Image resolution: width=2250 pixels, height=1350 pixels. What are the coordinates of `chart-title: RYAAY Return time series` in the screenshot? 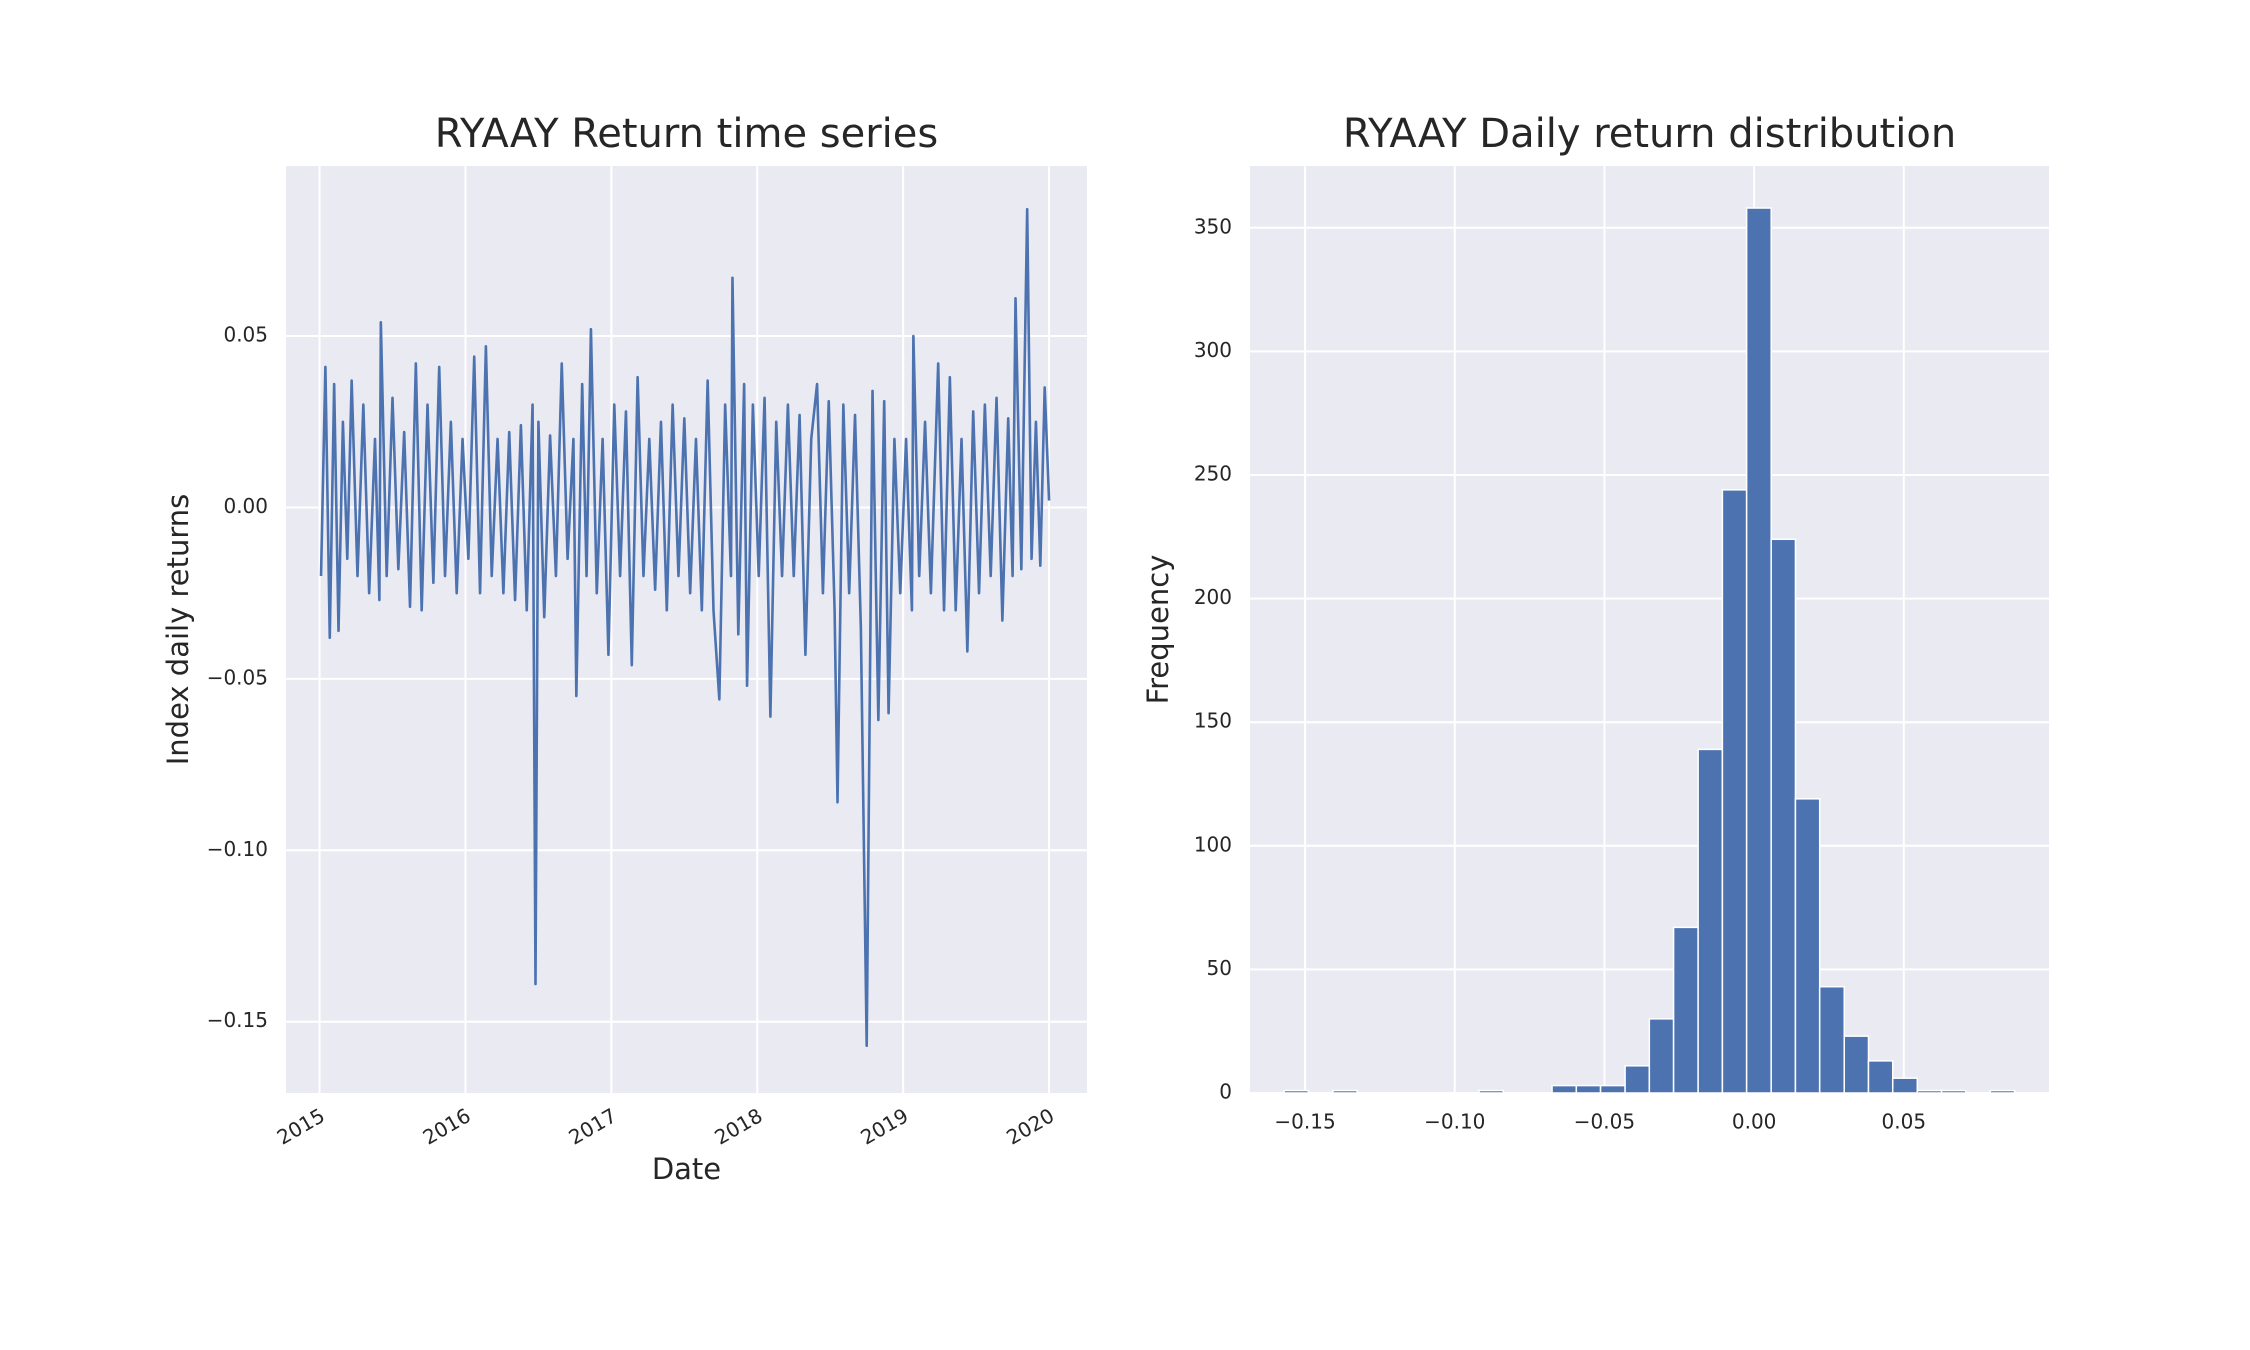 It's located at (686, 134).